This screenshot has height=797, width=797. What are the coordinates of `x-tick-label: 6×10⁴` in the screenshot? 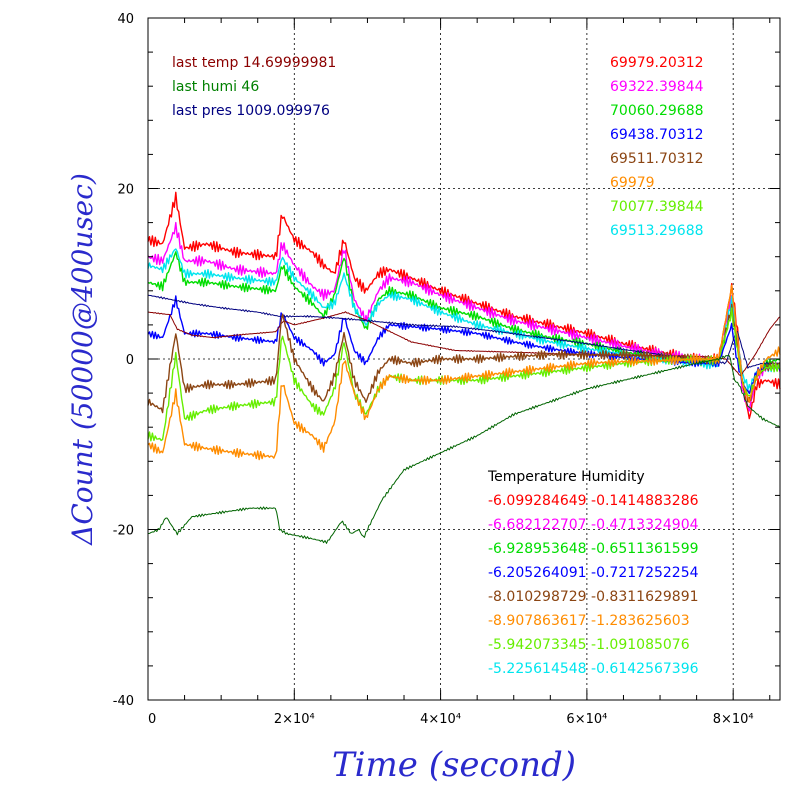 It's located at (586, 719).